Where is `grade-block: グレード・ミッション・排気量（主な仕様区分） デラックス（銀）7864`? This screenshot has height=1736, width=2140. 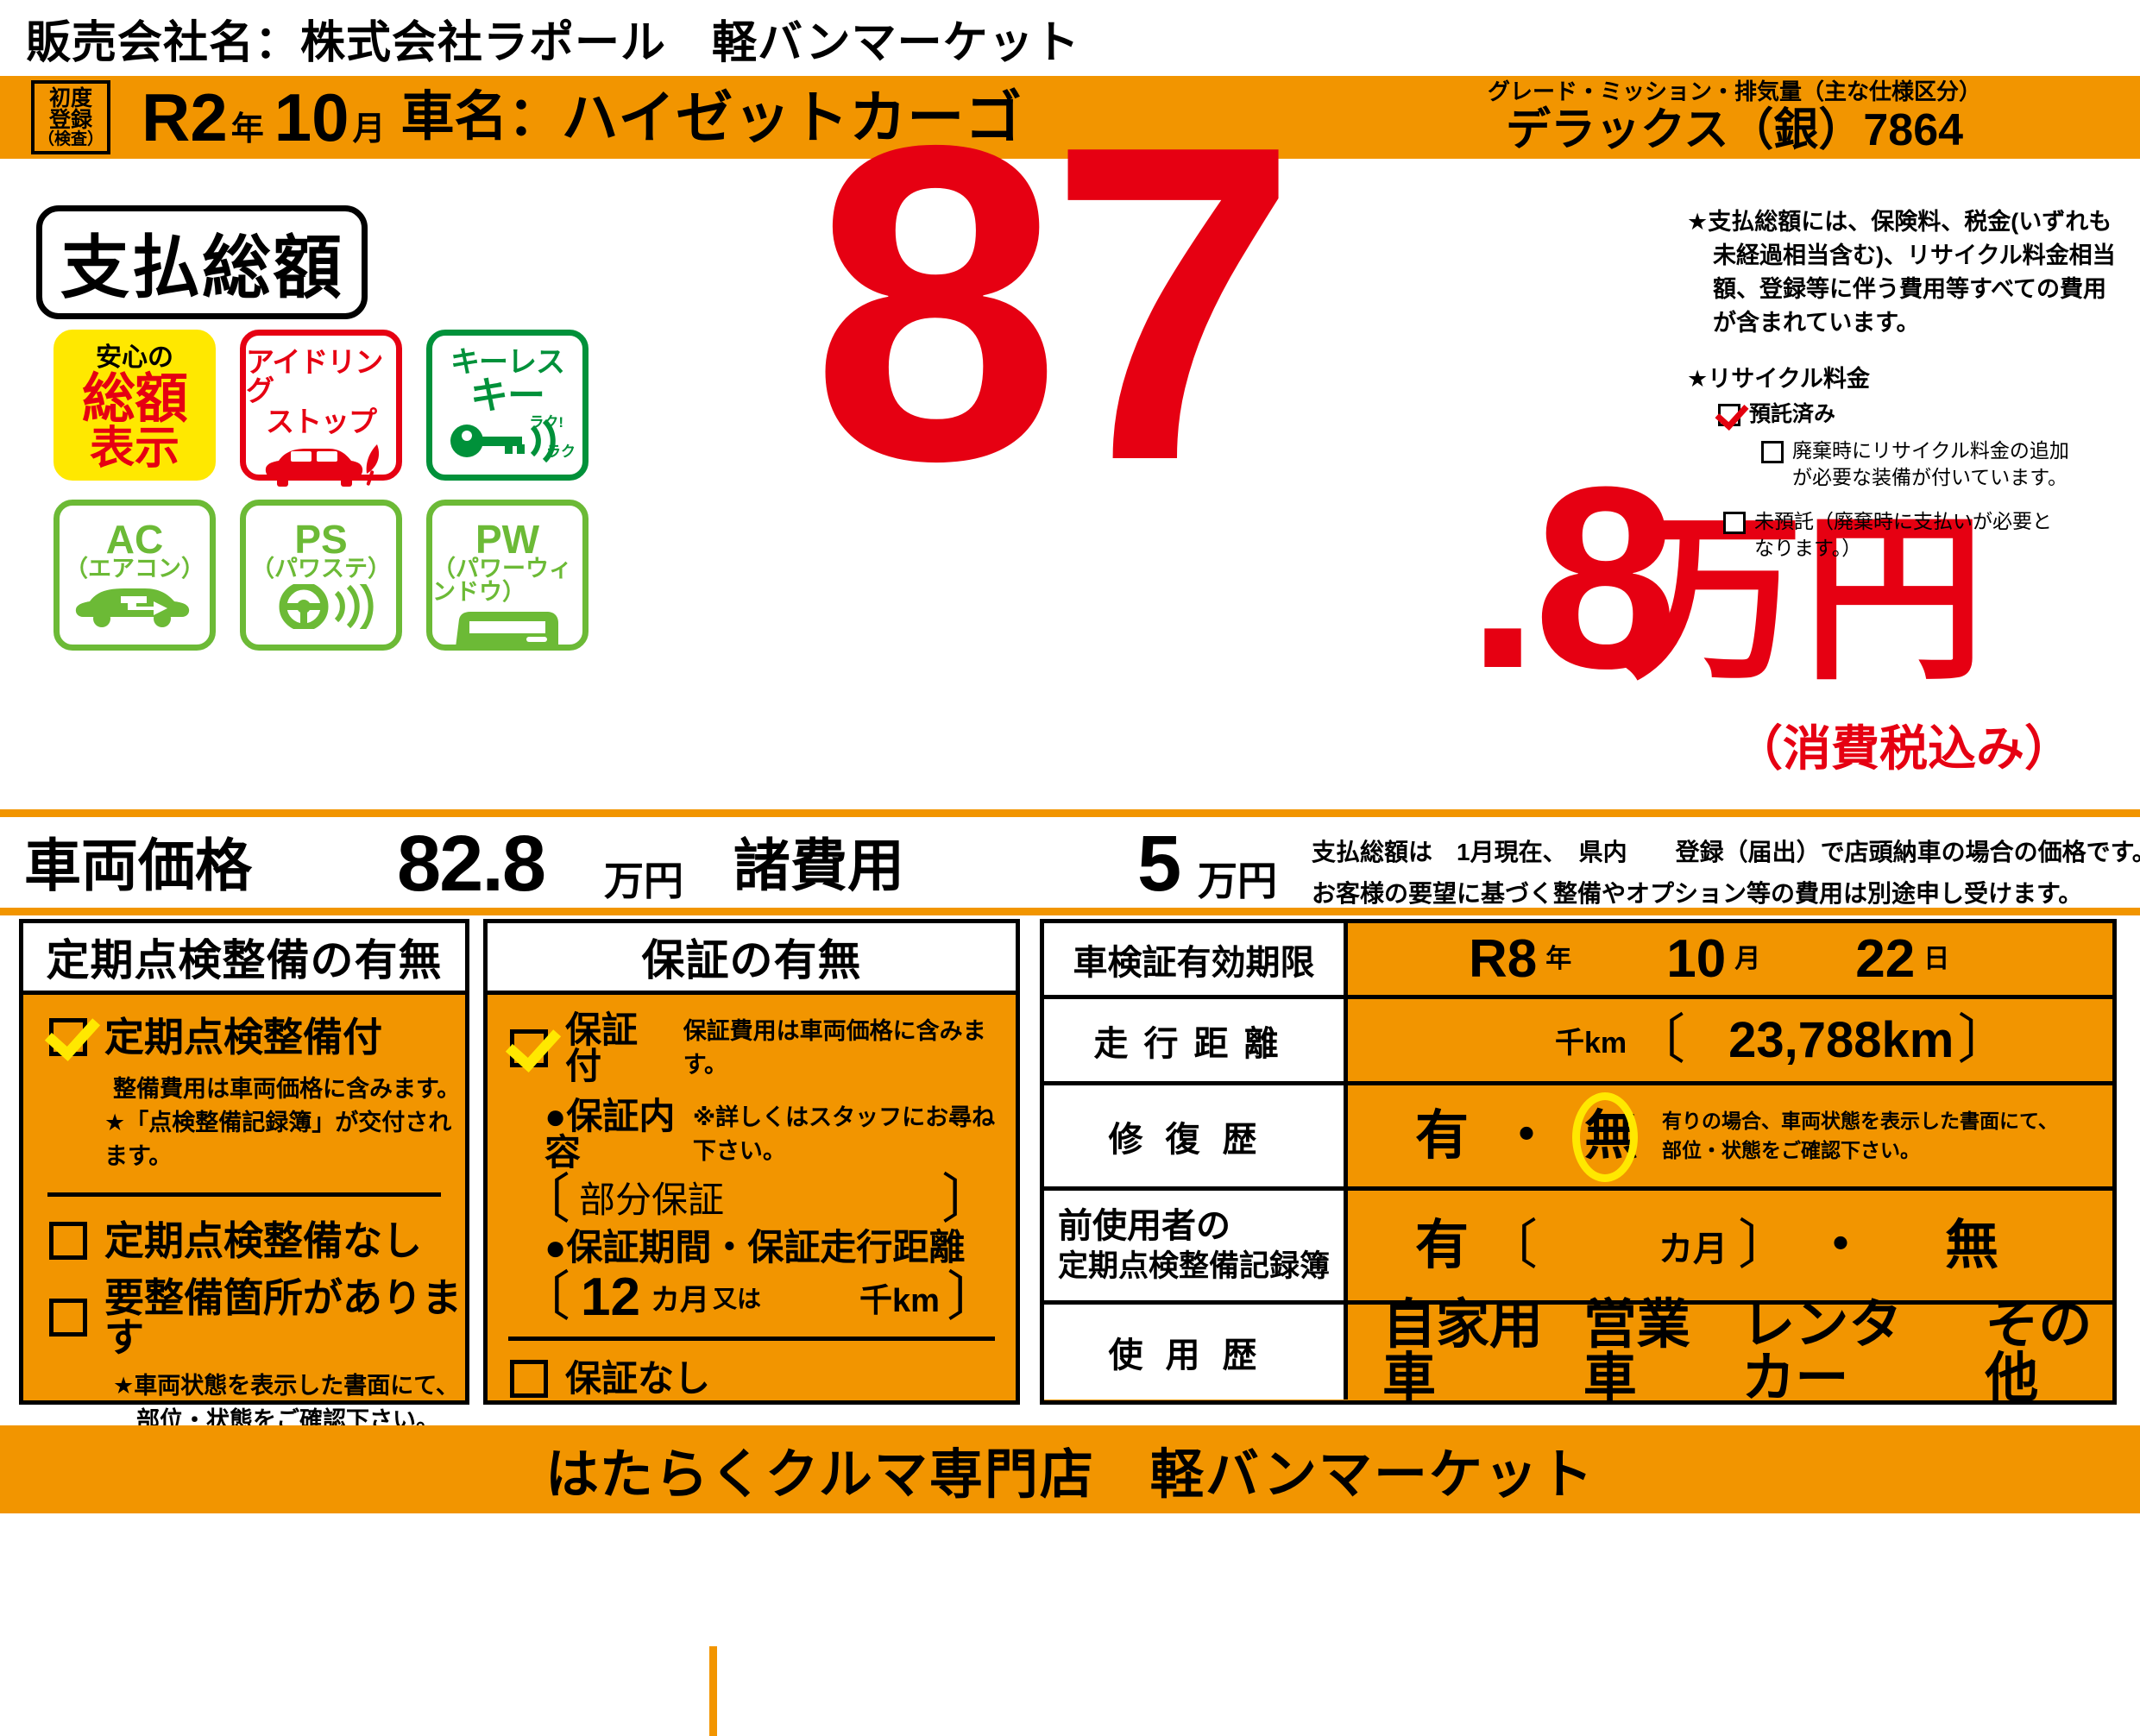 grade-block: グレード・ミッション・排気量（主な仕様区分） デラックス（銀）7864 is located at coordinates (1734, 117).